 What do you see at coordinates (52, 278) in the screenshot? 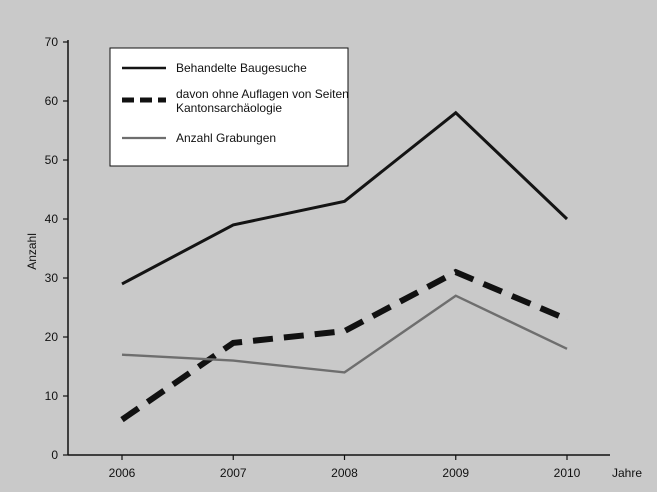
I see `y-tick-label: 30` at bounding box center [52, 278].